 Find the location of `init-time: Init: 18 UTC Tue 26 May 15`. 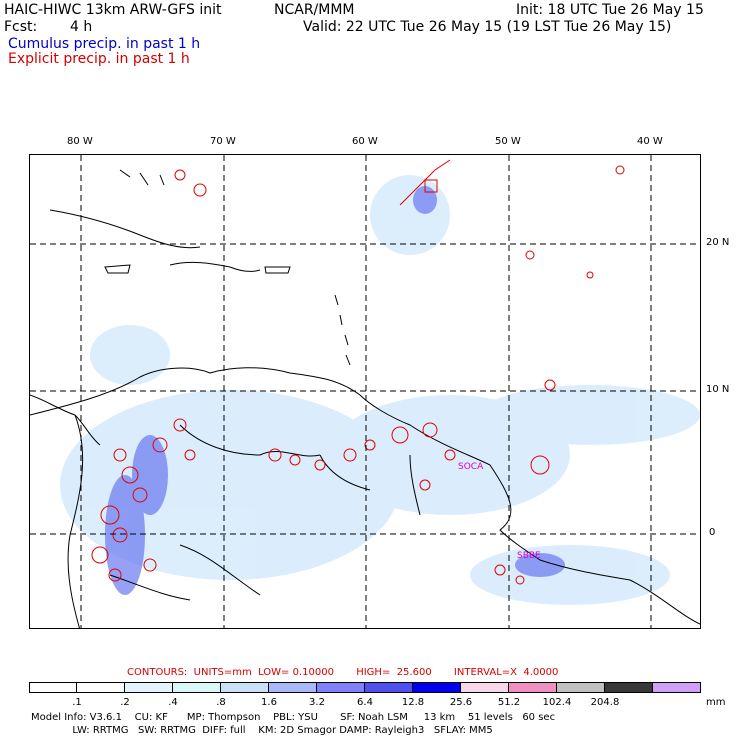

init-time: Init: 18 UTC Tue 26 May 15 is located at coordinates (610, 10).